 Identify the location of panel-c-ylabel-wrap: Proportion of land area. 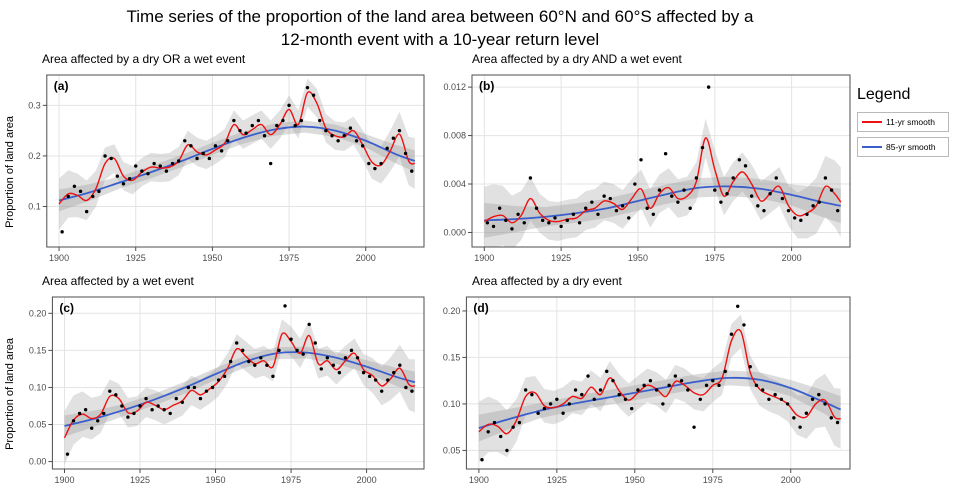
(10, 393).